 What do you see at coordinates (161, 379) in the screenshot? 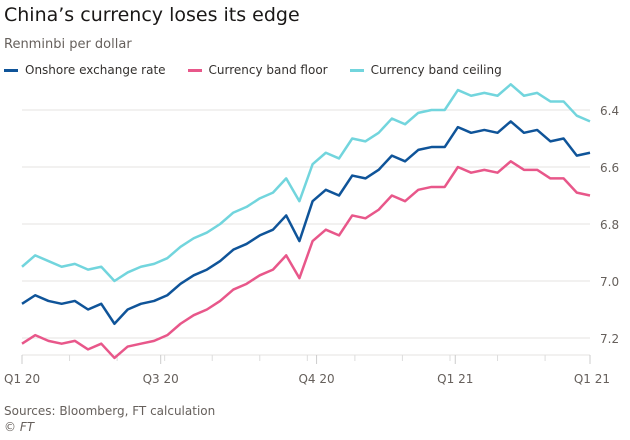
I see `x-tick-label: Q3 20` at bounding box center [161, 379].